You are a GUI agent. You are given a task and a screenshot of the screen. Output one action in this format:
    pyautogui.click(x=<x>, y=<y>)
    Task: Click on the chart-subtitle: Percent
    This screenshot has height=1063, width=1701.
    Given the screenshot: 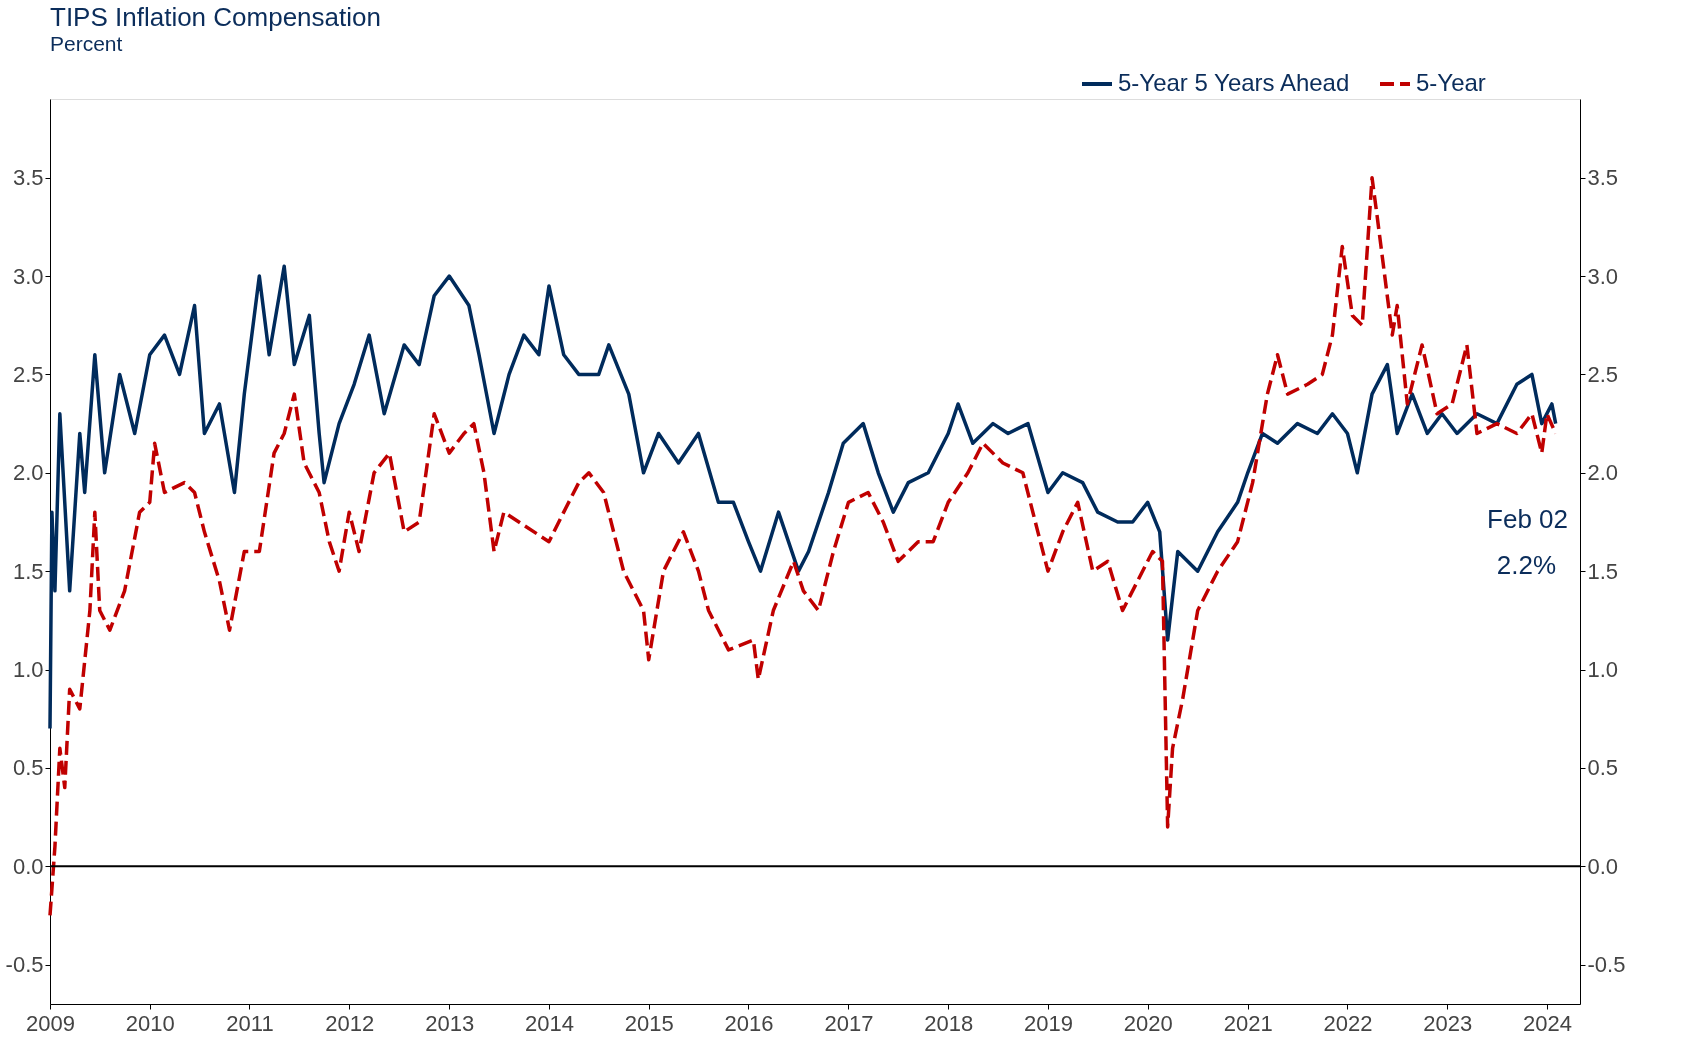 What is the action you would take?
    pyautogui.click(x=86, y=43)
    